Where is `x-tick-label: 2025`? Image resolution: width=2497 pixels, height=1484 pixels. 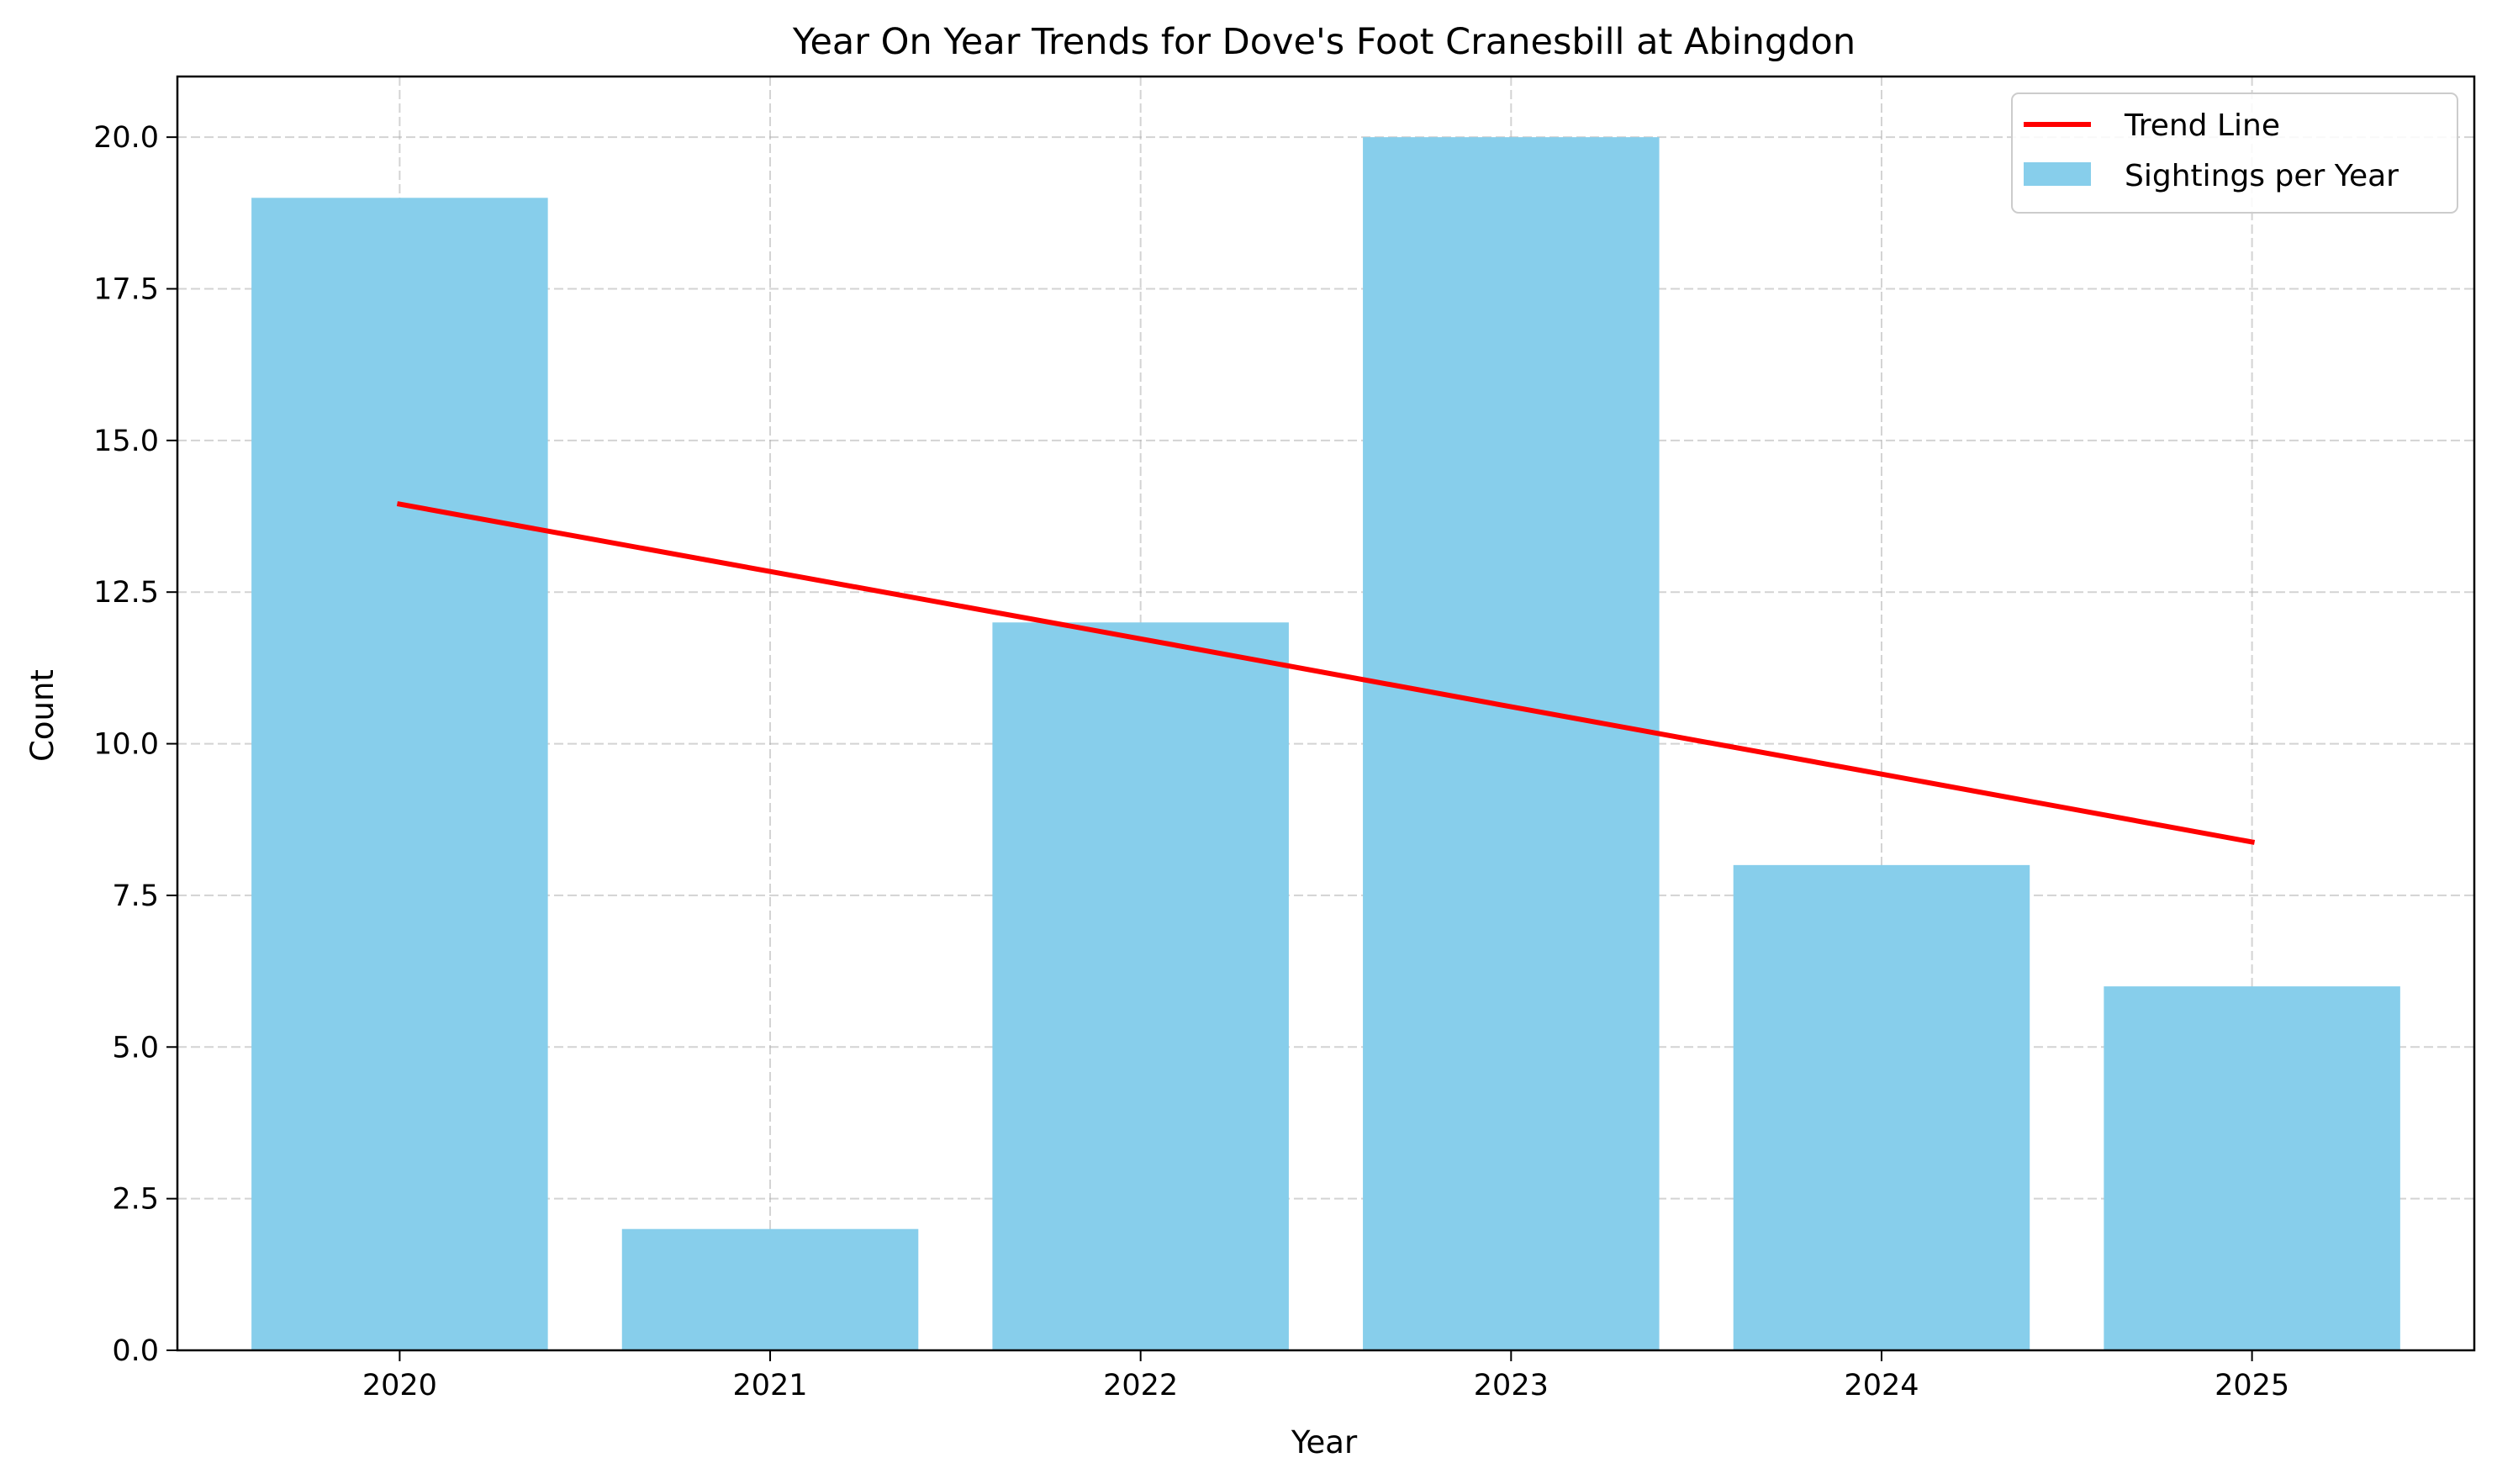 x-tick-label: 2025 is located at coordinates (2252, 1385).